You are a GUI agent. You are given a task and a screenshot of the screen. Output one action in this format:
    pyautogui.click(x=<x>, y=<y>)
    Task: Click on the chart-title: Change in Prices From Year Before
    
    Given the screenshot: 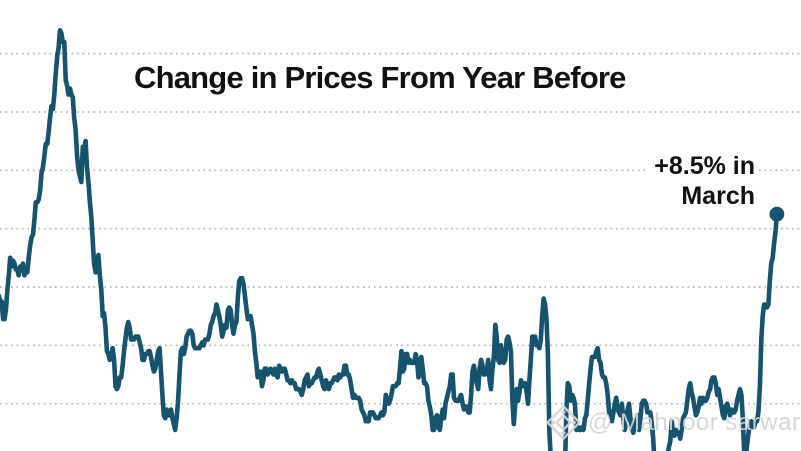 What is the action you would take?
    pyautogui.click(x=380, y=77)
    